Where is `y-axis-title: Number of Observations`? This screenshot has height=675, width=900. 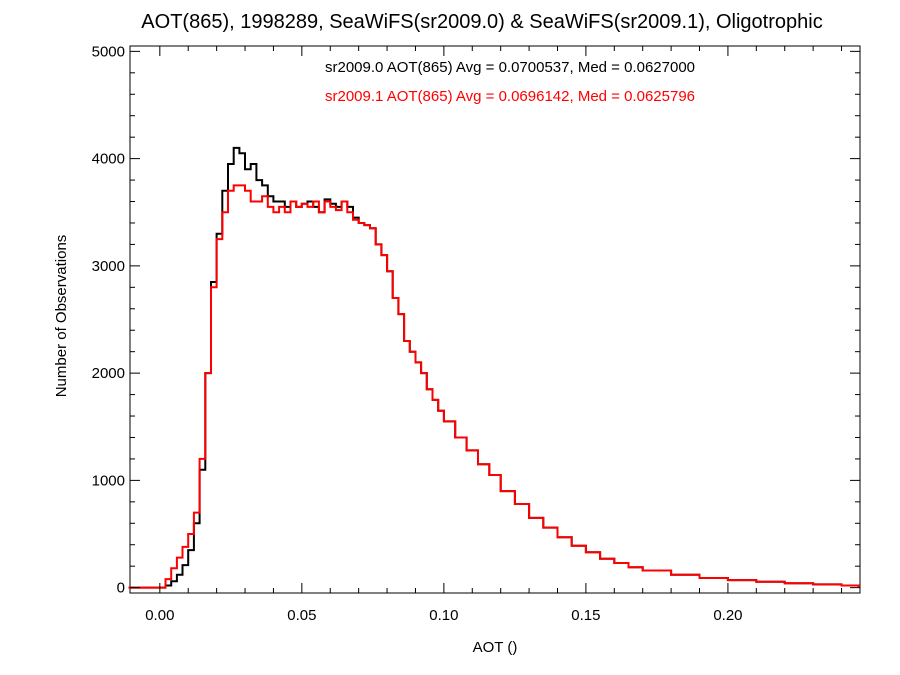 y-axis-title: Number of Observations is located at coordinates (61, 316).